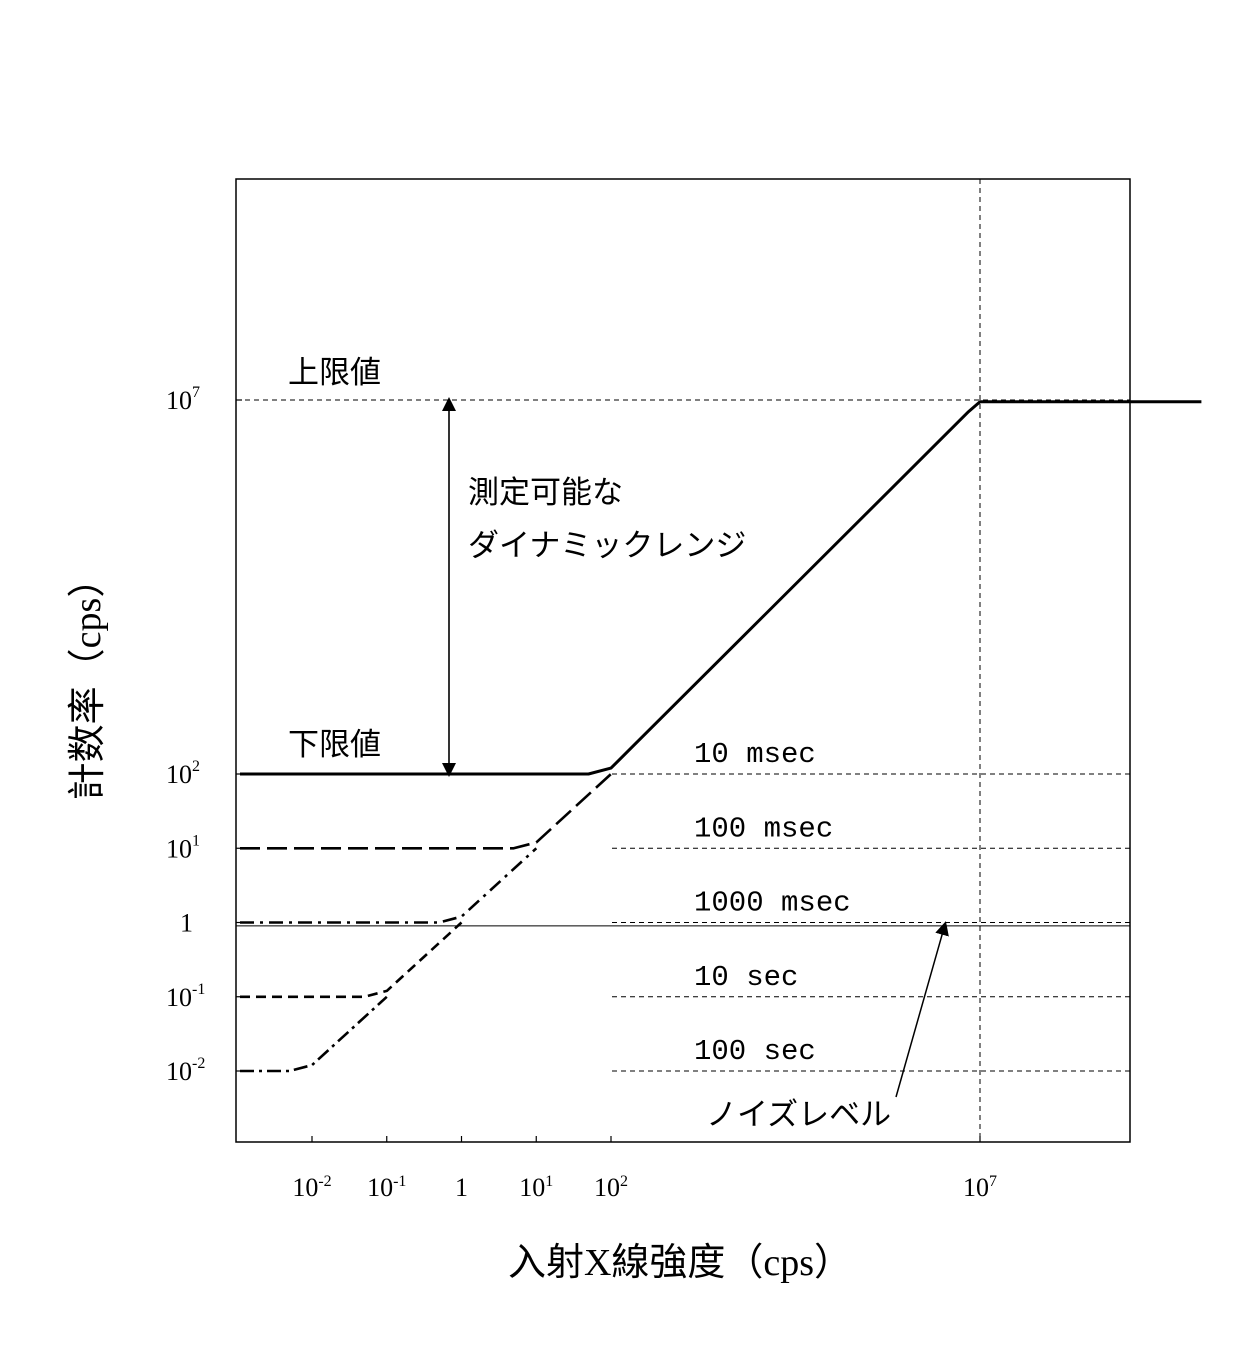 This screenshot has height=1354, width=1244. I want to click on x-tick-label: 10⁻², so click(311, 1187).